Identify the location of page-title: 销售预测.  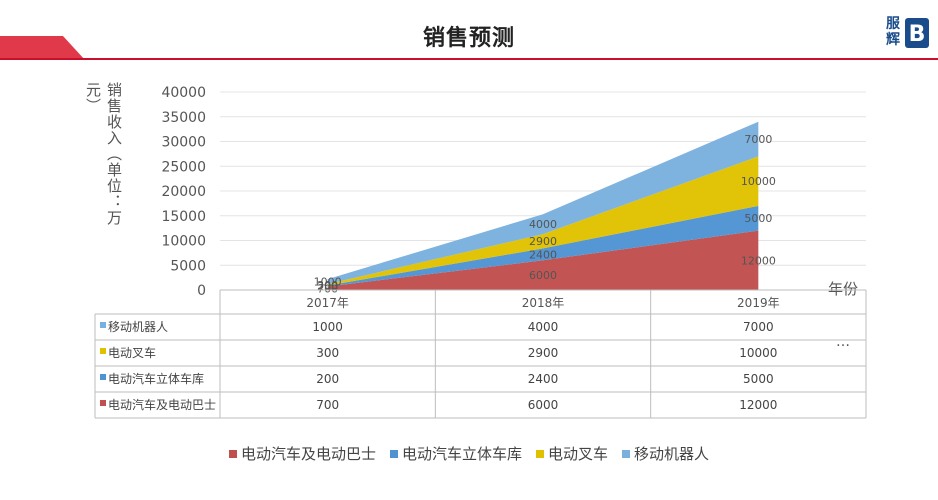
(468, 38).